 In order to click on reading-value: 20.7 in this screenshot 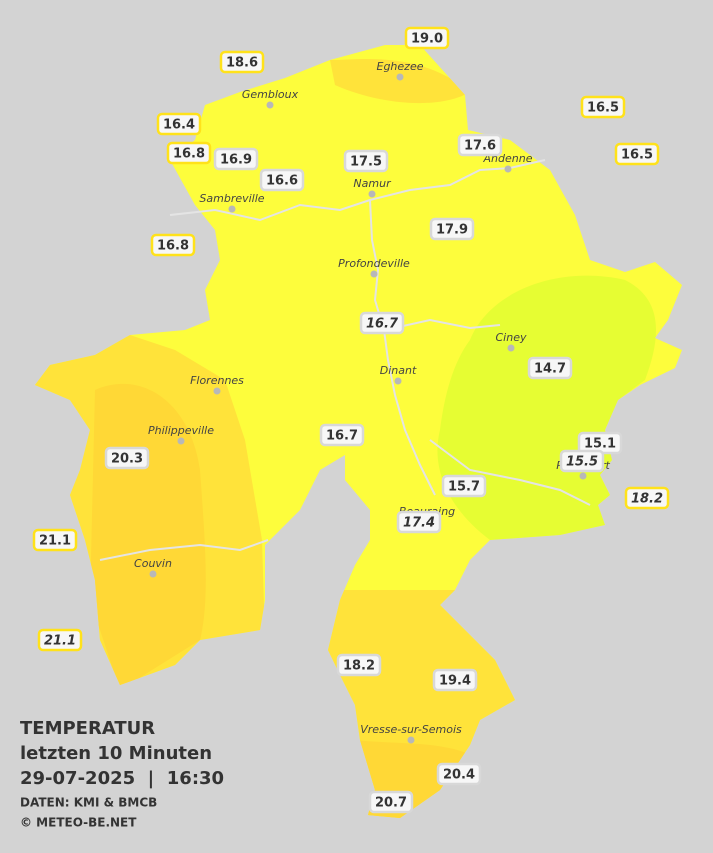, I will do `click(391, 803)`.